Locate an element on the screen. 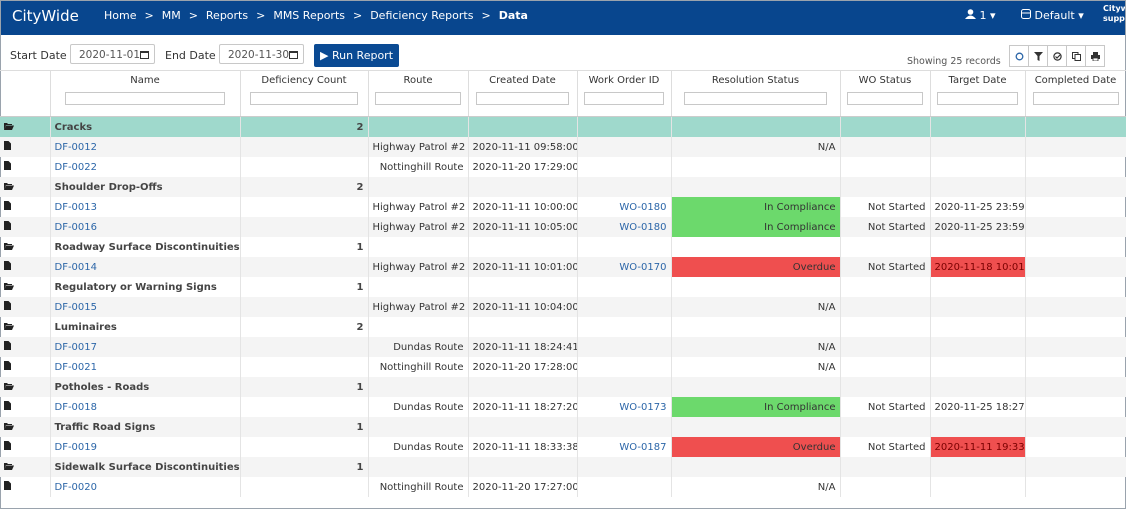 The height and width of the screenshot is (509, 1126). breadcrumb: MM is located at coordinates (171, 15).